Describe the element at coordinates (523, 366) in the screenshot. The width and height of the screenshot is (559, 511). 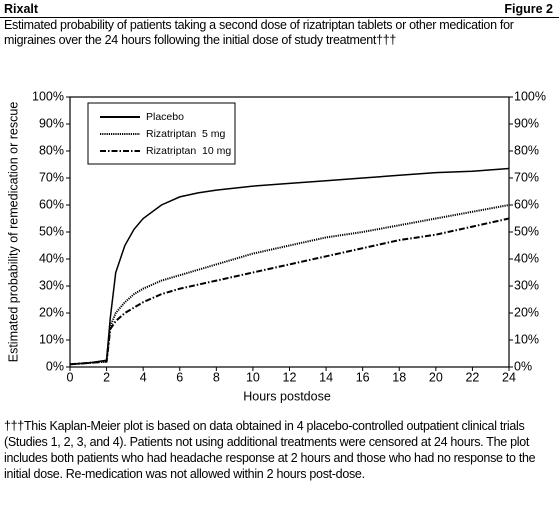
I see `y2-tick-label: 0%` at that location.